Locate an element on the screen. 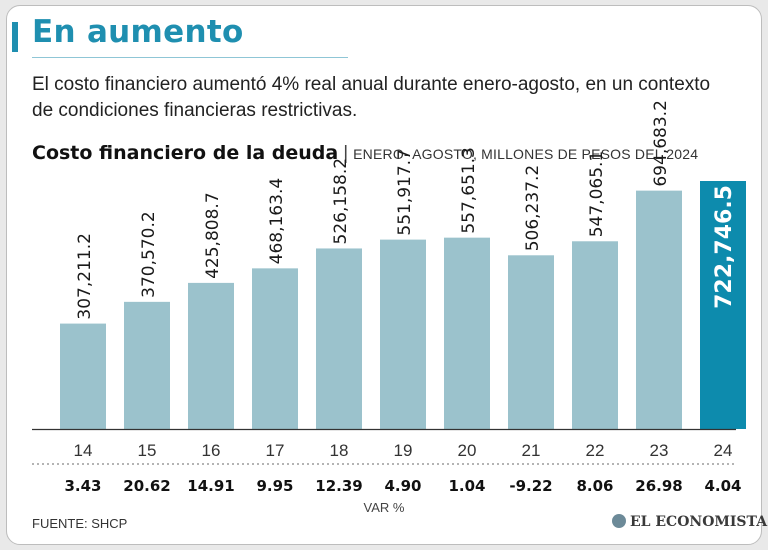  var-pct-value: 14.91 is located at coordinates (210, 486).